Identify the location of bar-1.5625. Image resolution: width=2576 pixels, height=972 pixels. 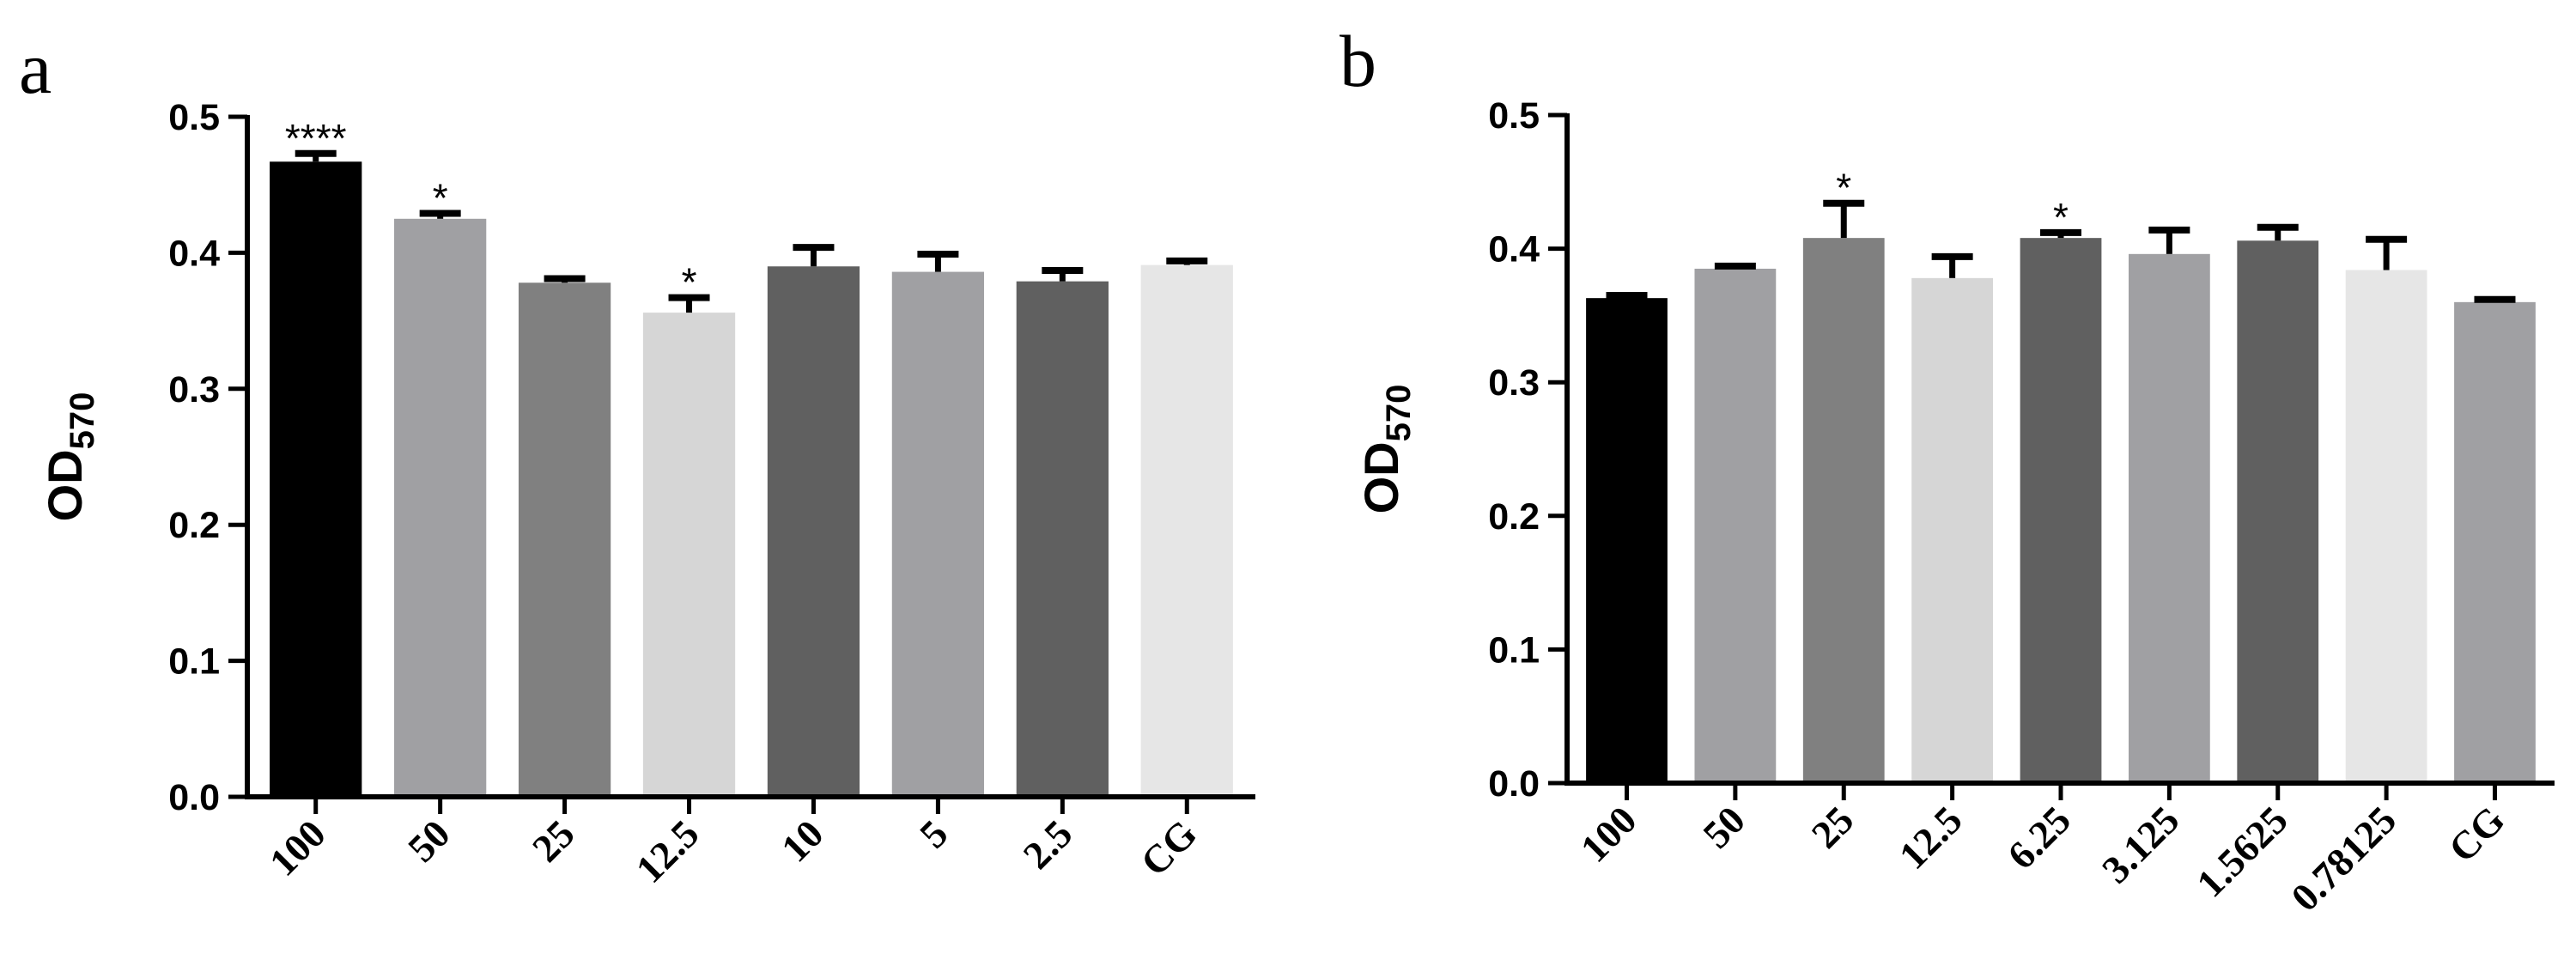
(2278, 511).